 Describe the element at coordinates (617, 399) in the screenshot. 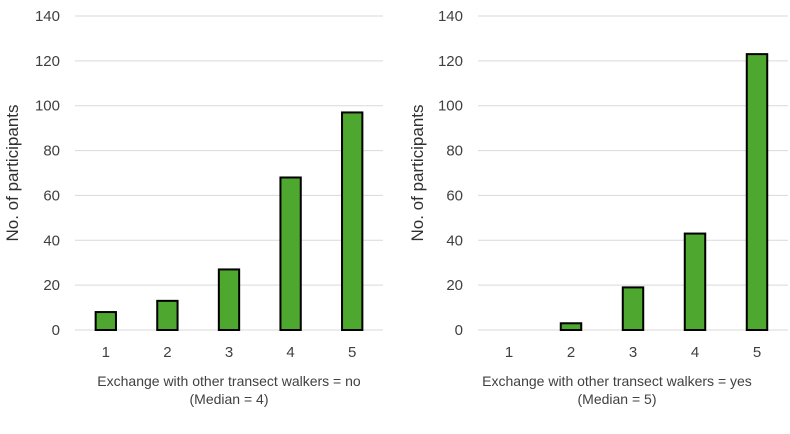

I see `x-axis-median-label: (Median = 5)` at that location.